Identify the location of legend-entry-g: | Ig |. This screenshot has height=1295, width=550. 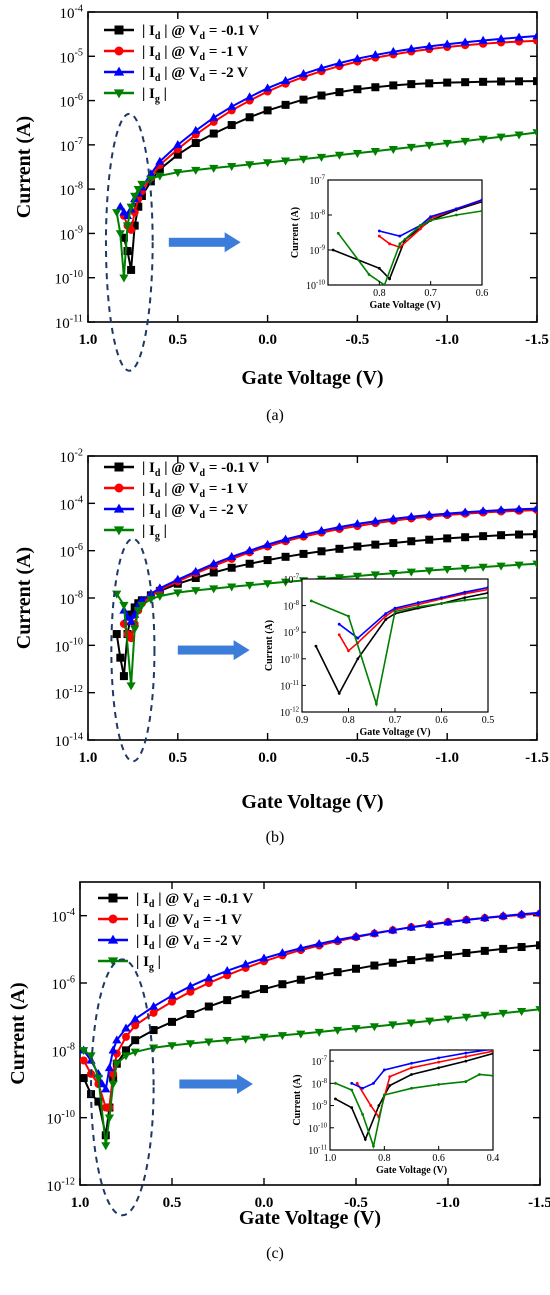
(129, 963).